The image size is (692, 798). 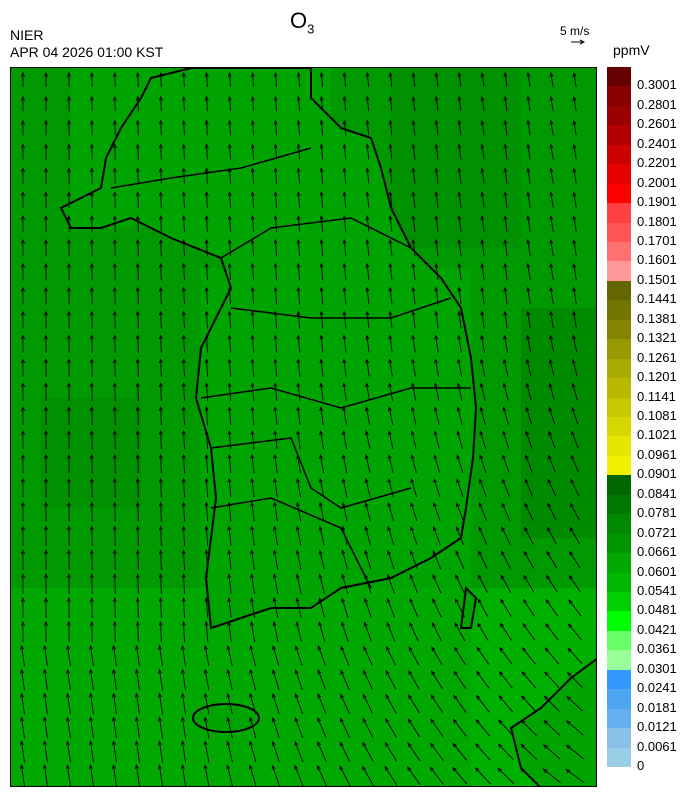 I want to click on scale-label: 0.2201, so click(x=657, y=163).